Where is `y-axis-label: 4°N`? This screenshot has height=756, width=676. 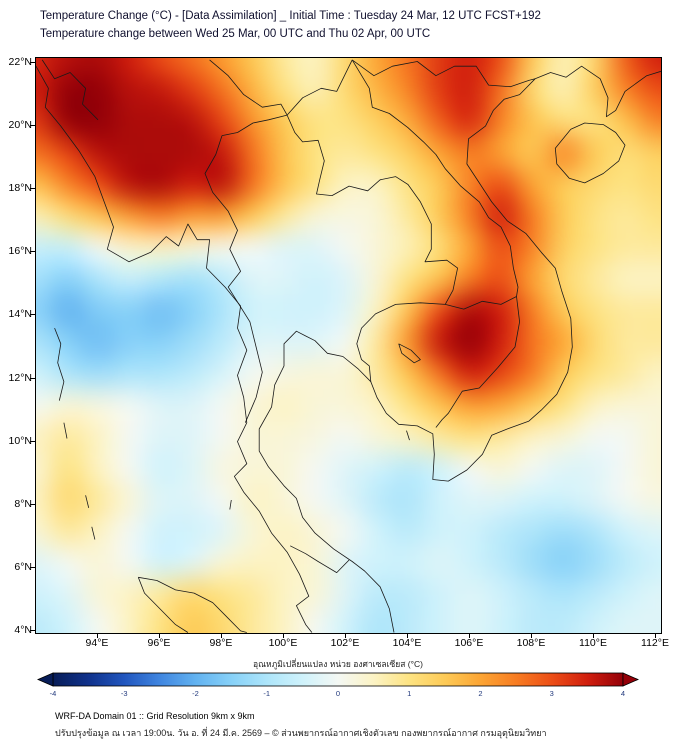 y-axis-label: 4°N is located at coordinates (23, 629).